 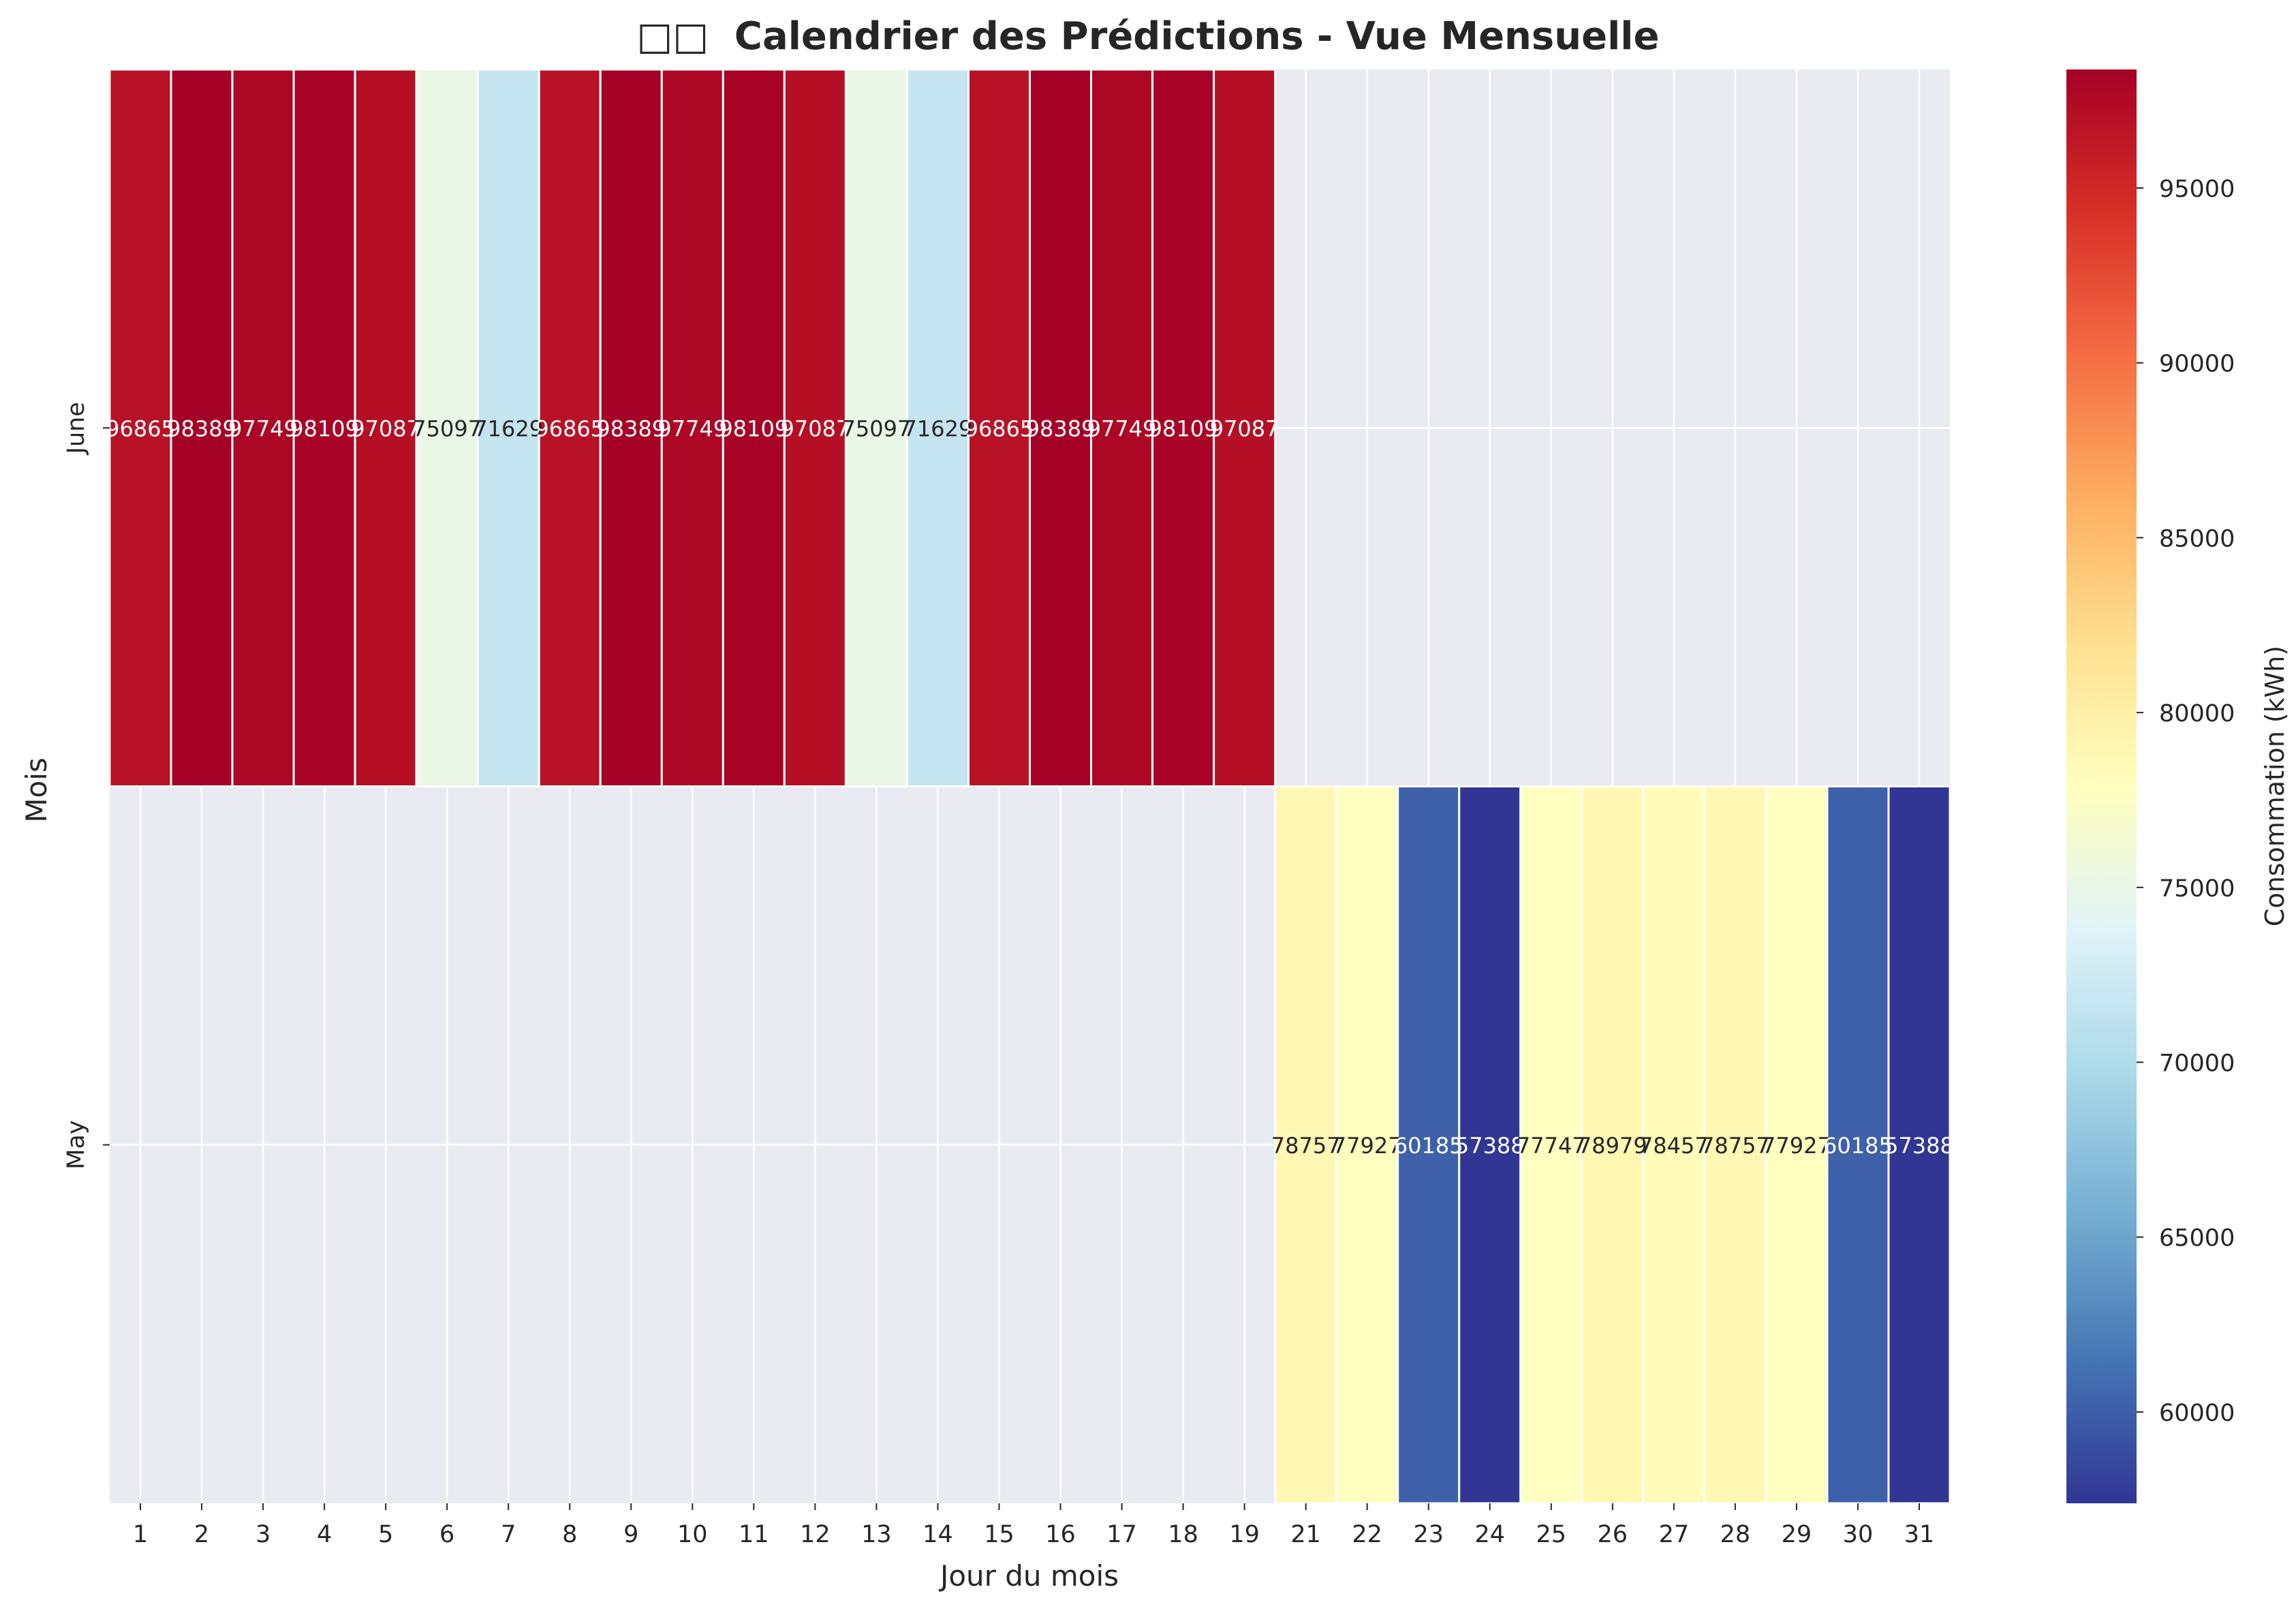 What do you see at coordinates (2197, 538) in the screenshot?
I see `colorbar-tick-label: 85000` at bounding box center [2197, 538].